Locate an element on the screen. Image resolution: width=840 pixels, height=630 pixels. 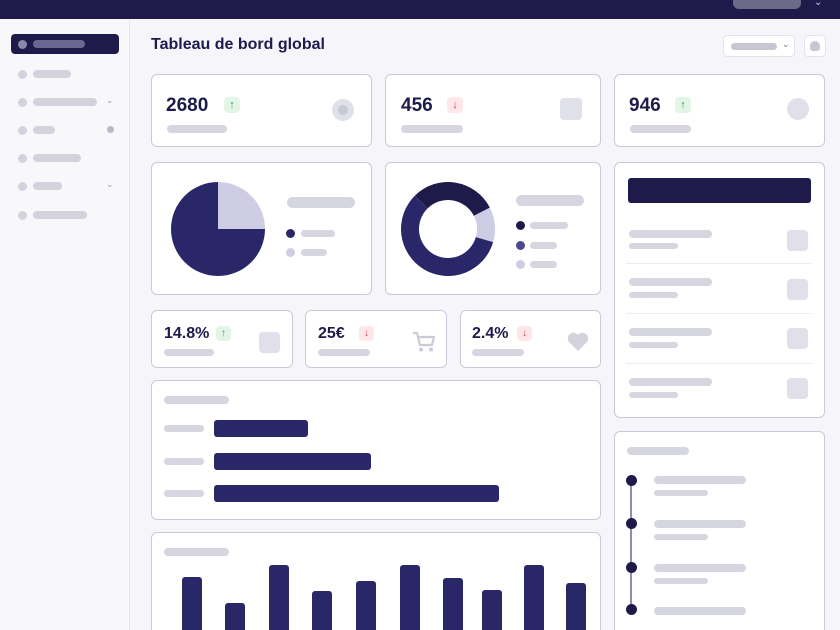
kpi-small-card-2: 25€ ↓ is located at coordinates (376, 339).